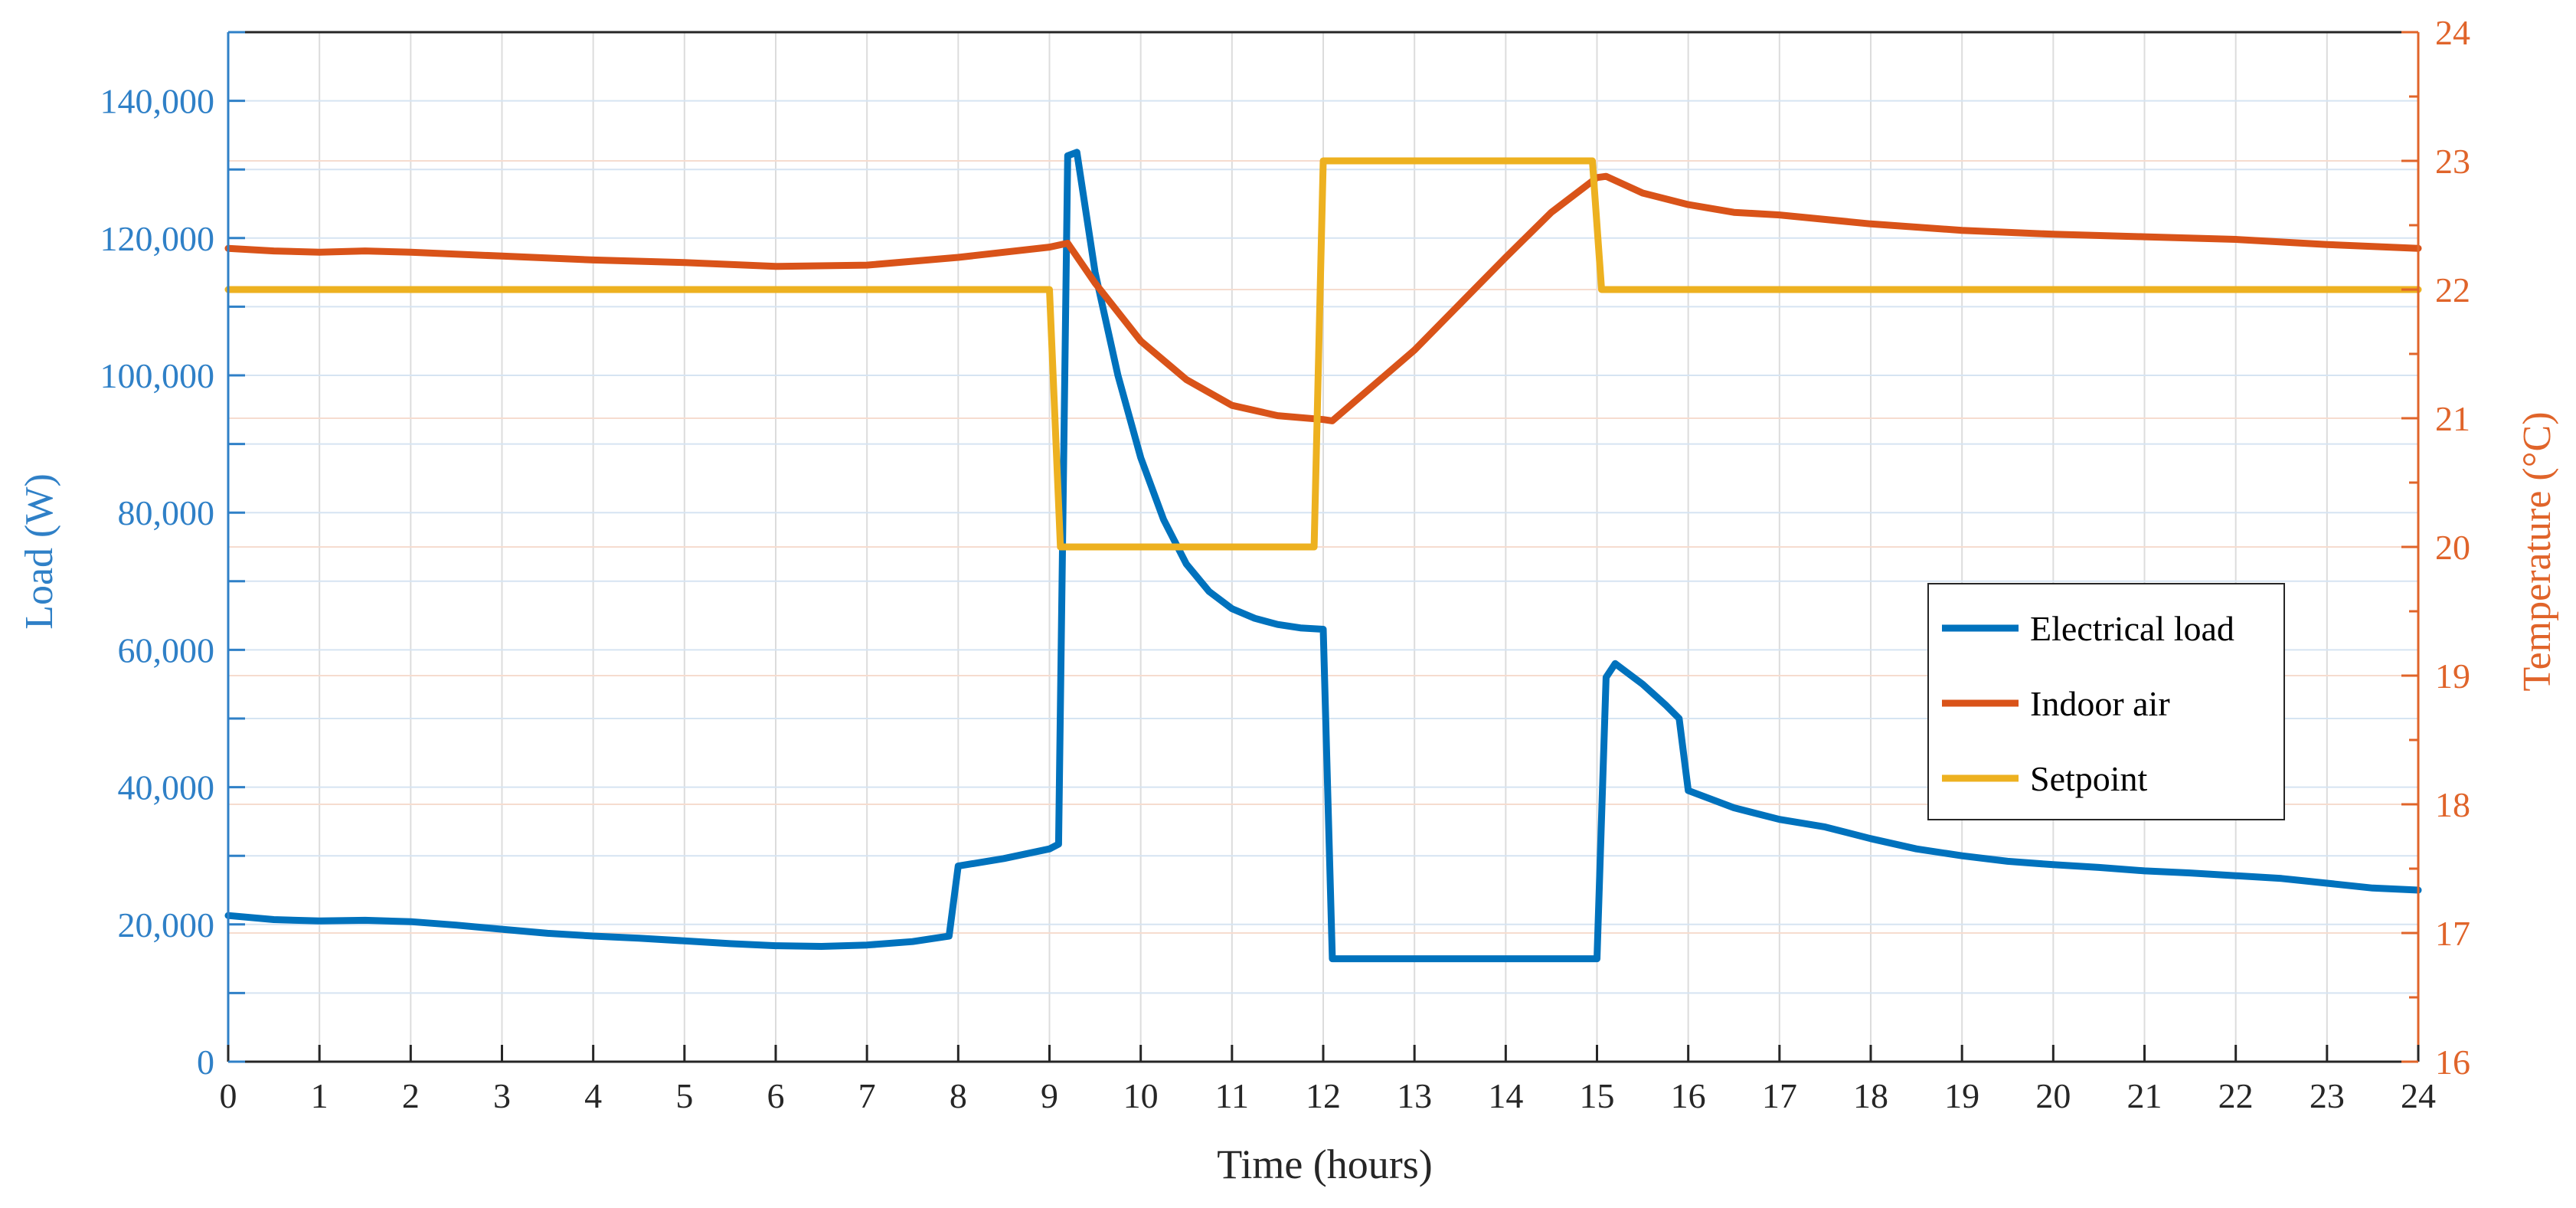 This screenshot has height=1208, width=2576. Describe the element at coordinates (2452, 32) in the screenshot. I see `y-right-tick-label: 24` at that location.